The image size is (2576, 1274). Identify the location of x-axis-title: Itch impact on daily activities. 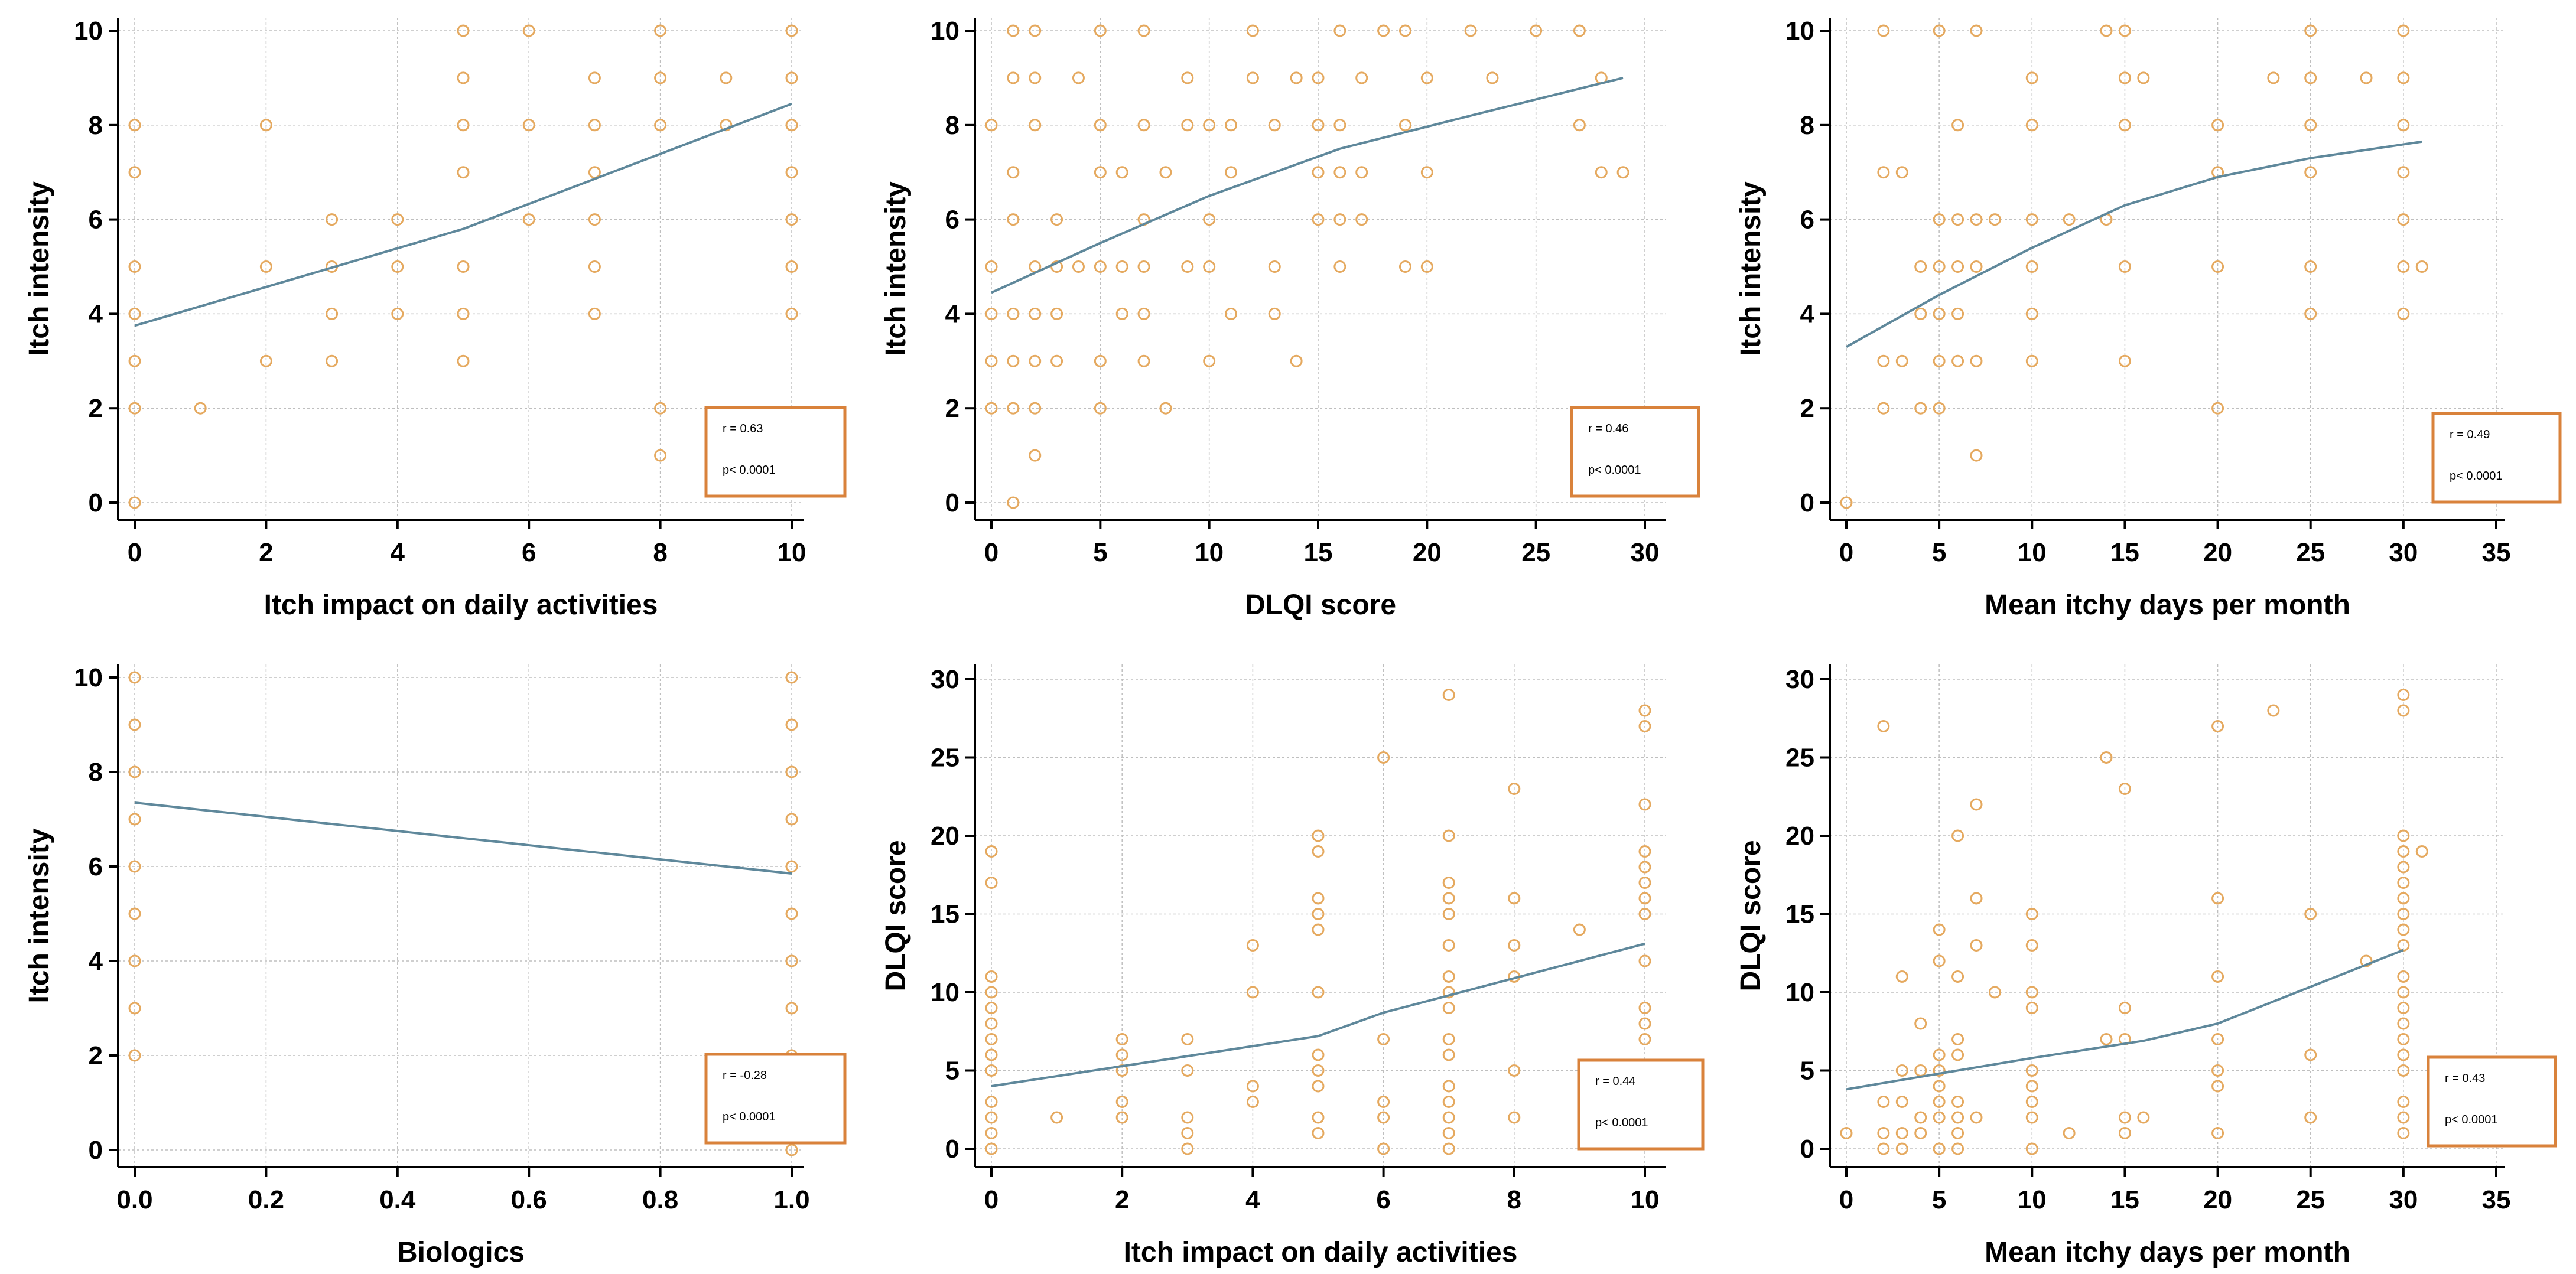
(1321, 1253).